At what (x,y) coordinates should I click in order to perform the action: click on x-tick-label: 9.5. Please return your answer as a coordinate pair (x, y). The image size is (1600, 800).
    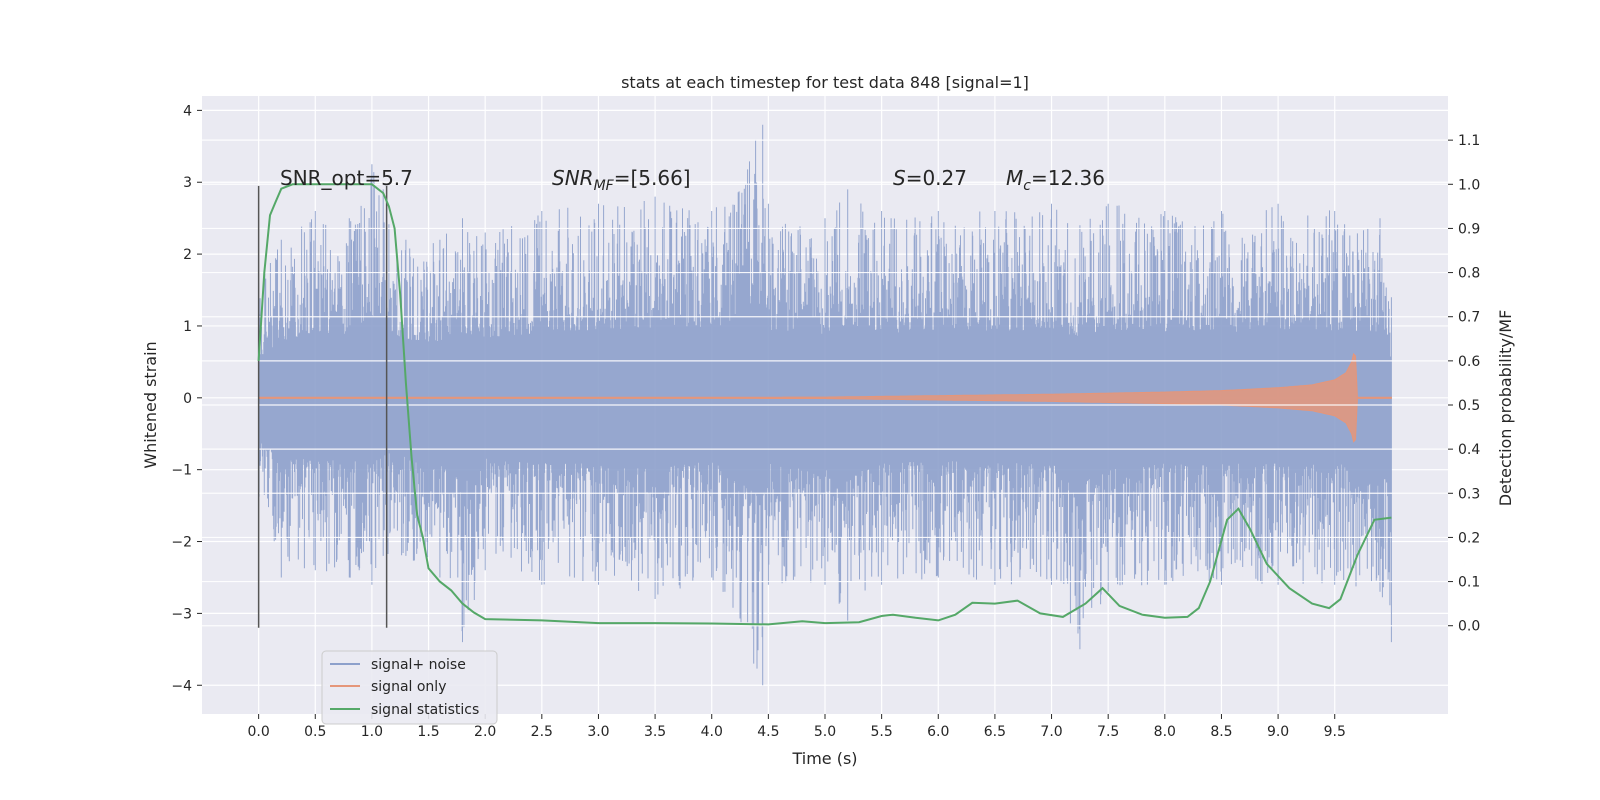
    Looking at the image, I should click on (1335, 732).